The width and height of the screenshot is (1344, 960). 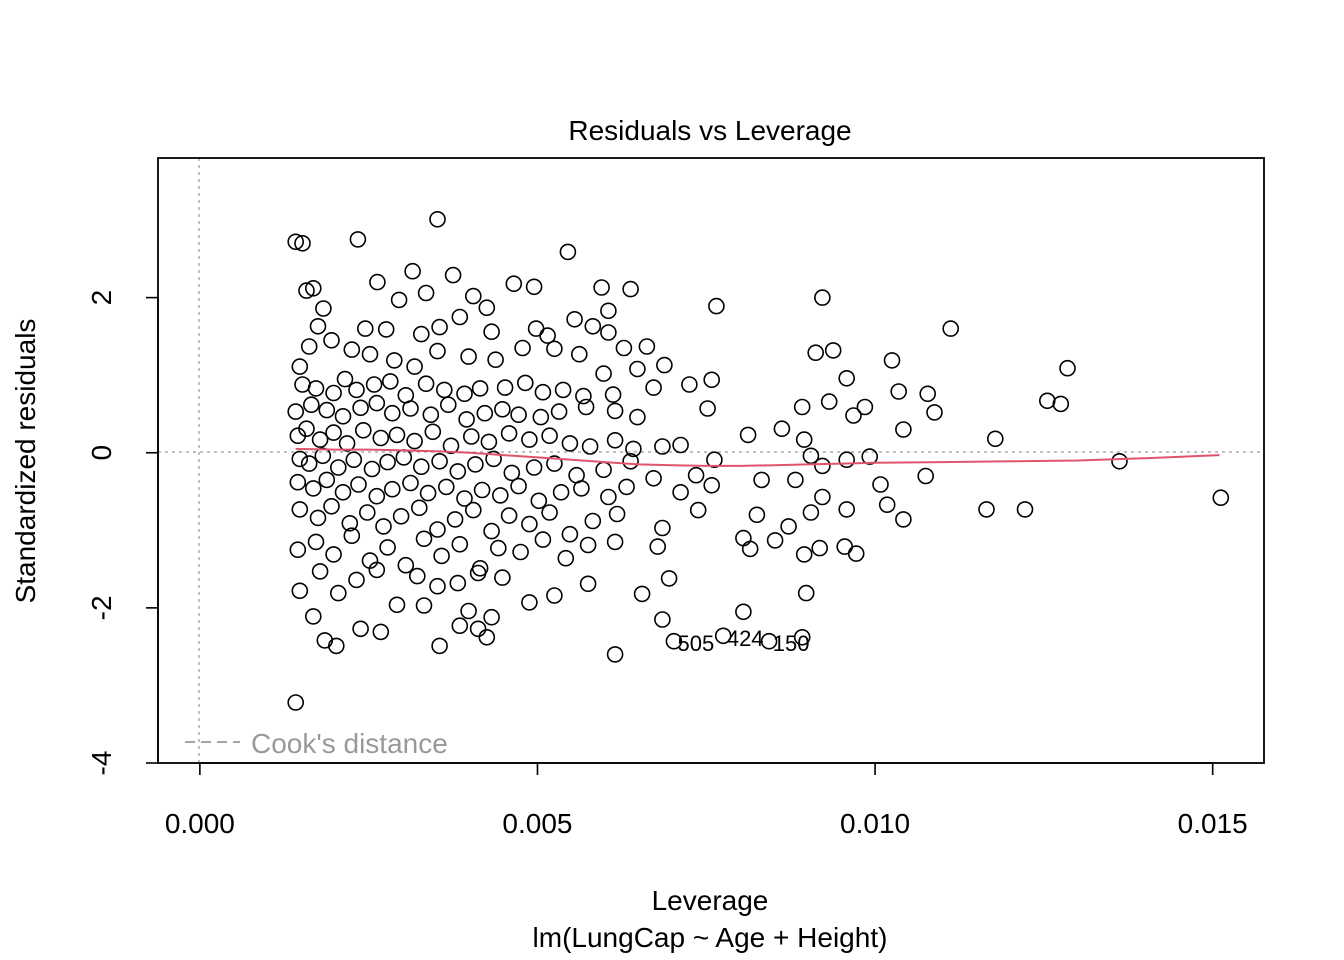 What do you see at coordinates (349, 743) in the screenshot?
I see `legend-label: Cook's distance` at bounding box center [349, 743].